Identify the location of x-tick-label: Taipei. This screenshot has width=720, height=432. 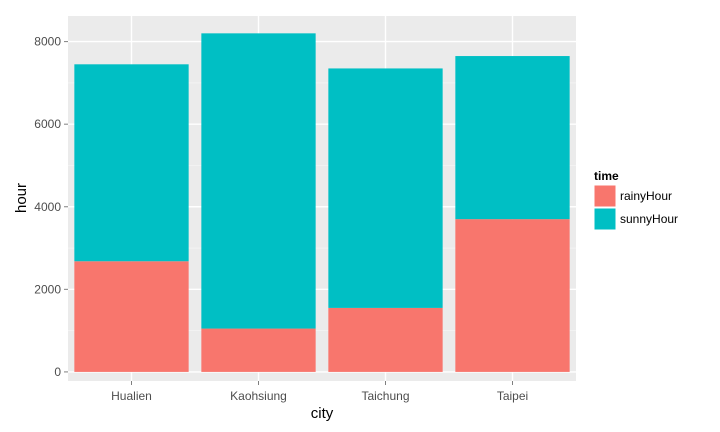
(512, 396).